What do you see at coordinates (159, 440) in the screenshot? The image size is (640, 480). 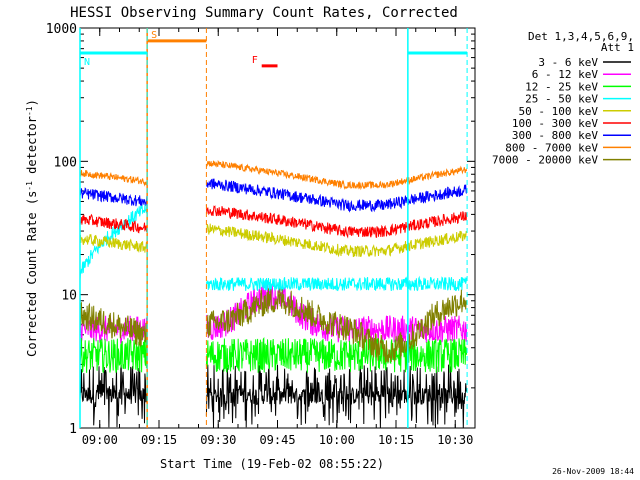 I see `x-tick-label: 09:15` at bounding box center [159, 440].